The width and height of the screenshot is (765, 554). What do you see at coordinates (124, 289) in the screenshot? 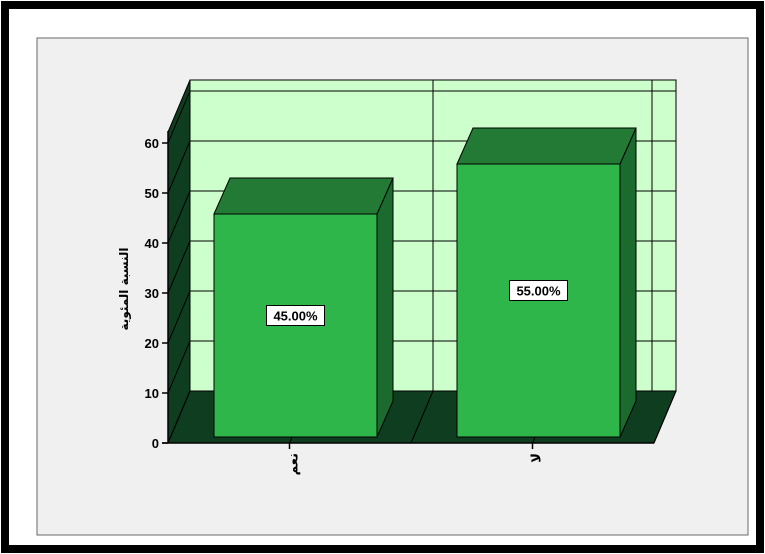
I see `y-axis-title: النسبة المئوية` at bounding box center [124, 289].